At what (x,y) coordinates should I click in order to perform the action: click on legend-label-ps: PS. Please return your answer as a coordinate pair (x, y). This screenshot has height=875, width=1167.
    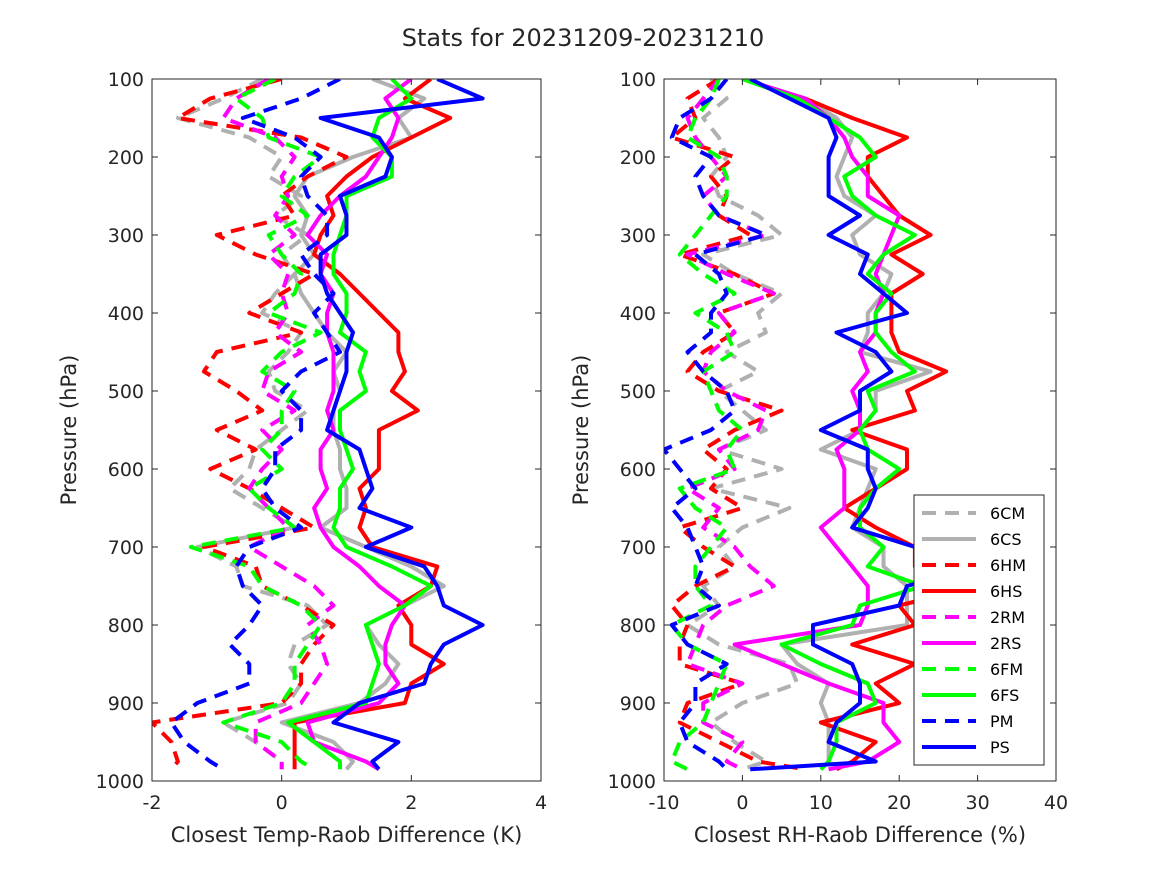
    Looking at the image, I should click on (1000, 747).